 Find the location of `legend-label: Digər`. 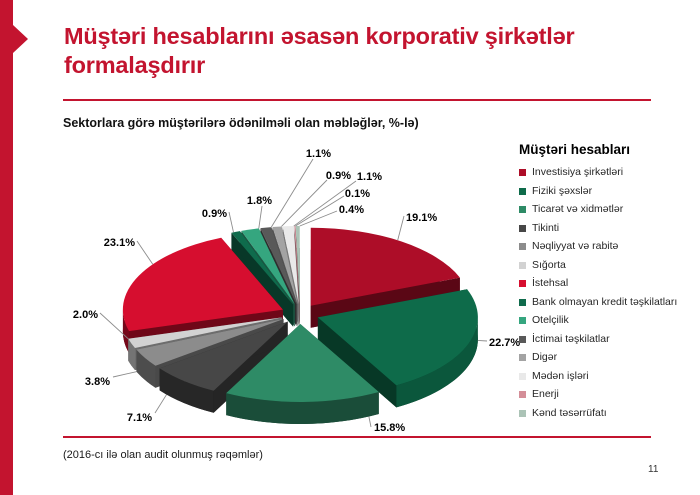

legend-label: Digər is located at coordinates (545, 357).